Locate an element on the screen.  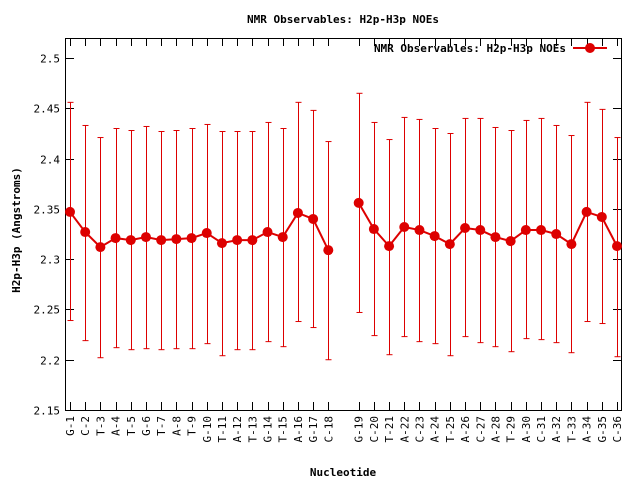
y-tick-label: 2.2 is located at coordinates (50, 361).